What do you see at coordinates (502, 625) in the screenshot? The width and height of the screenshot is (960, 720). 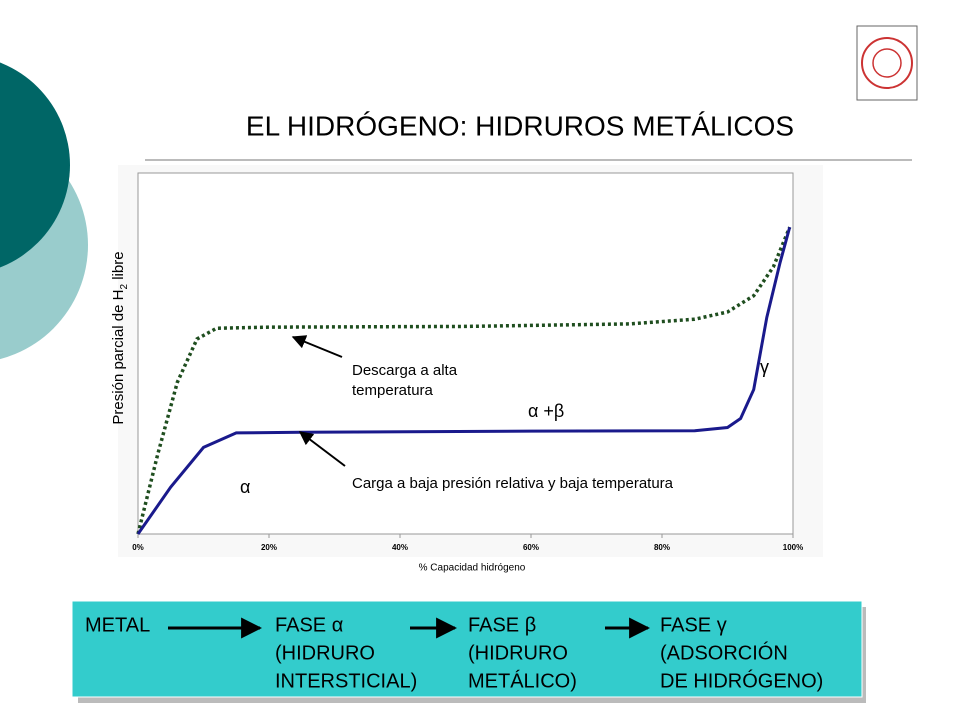 I see `flow-text: FASE β` at bounding box center [502, 625].